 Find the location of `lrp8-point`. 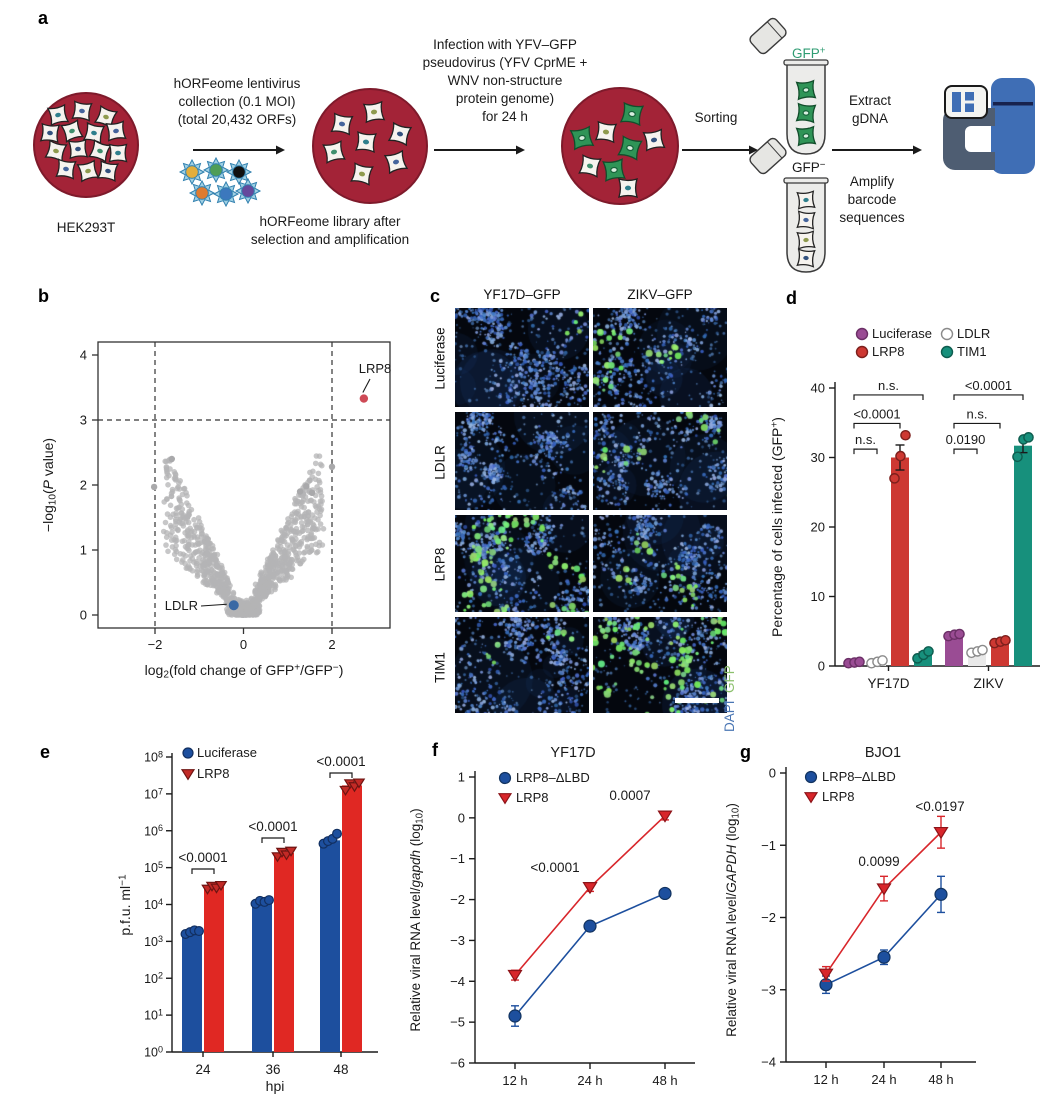

lrp8-point is located at coordinates (364, 398).